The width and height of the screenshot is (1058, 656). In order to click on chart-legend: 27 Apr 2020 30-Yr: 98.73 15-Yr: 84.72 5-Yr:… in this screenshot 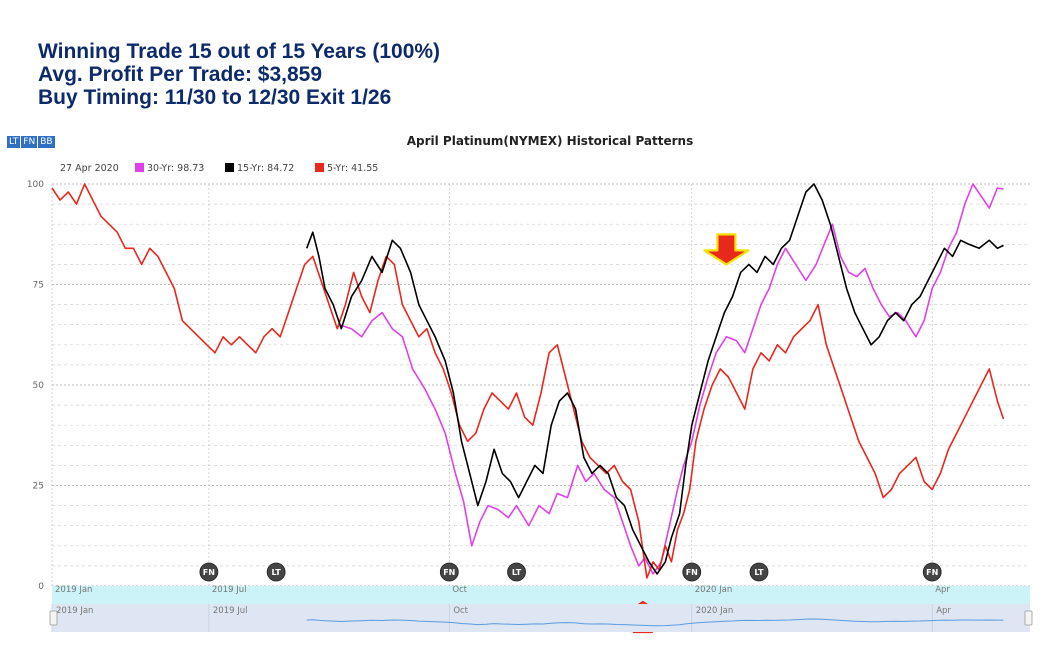, I will do `click(219, 168)`.